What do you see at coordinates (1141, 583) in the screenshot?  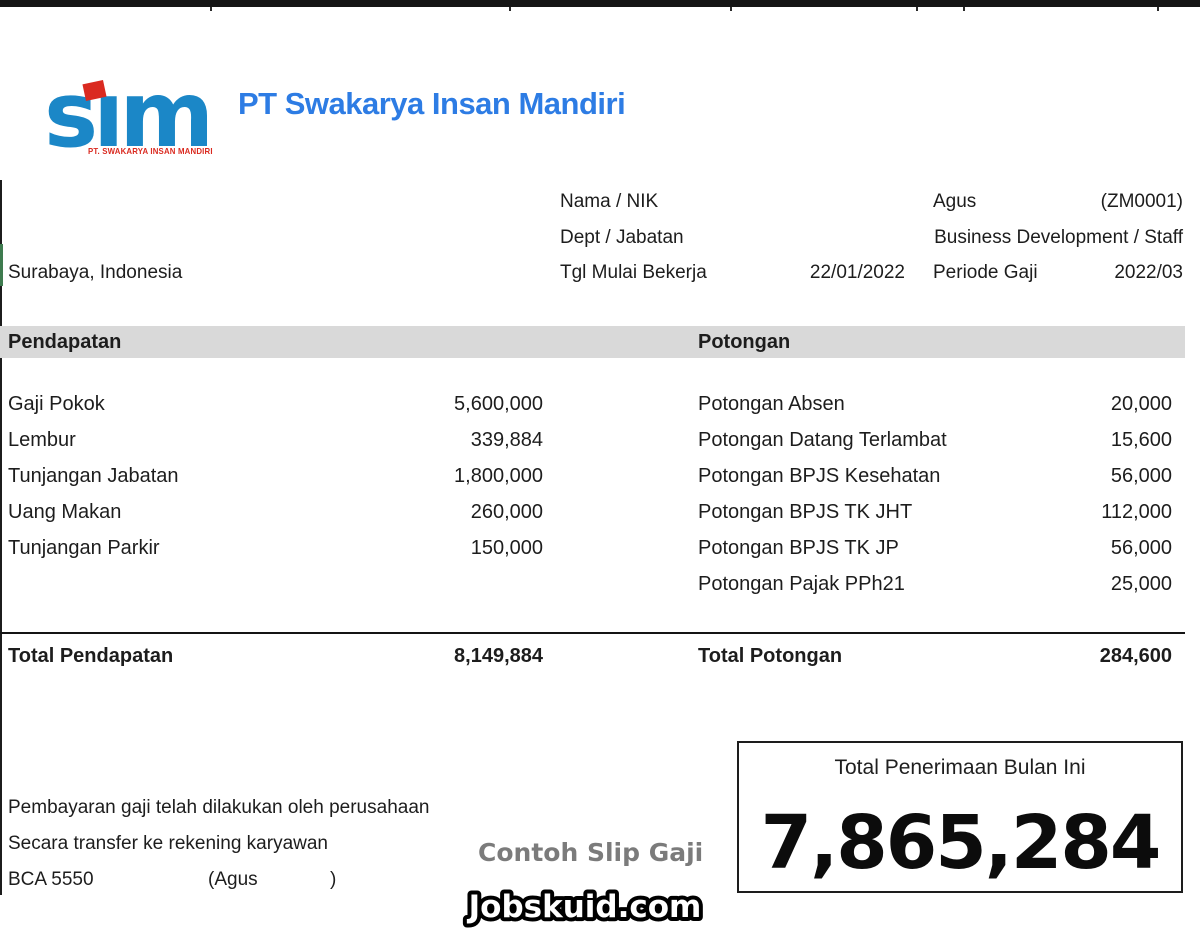 I see `deduction-amount: 25,000` at bounding box center [1141, 583].